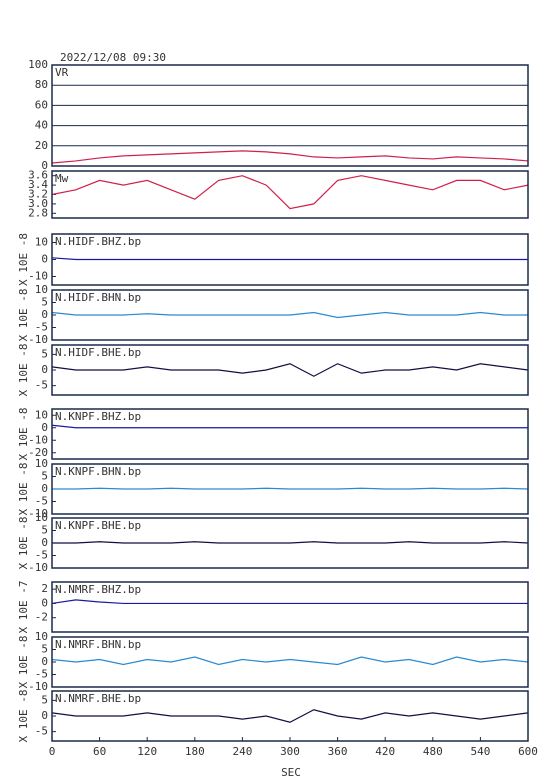 The image size is (554, 781). I want to click on x-tick-label: 360, so click(338, 751).